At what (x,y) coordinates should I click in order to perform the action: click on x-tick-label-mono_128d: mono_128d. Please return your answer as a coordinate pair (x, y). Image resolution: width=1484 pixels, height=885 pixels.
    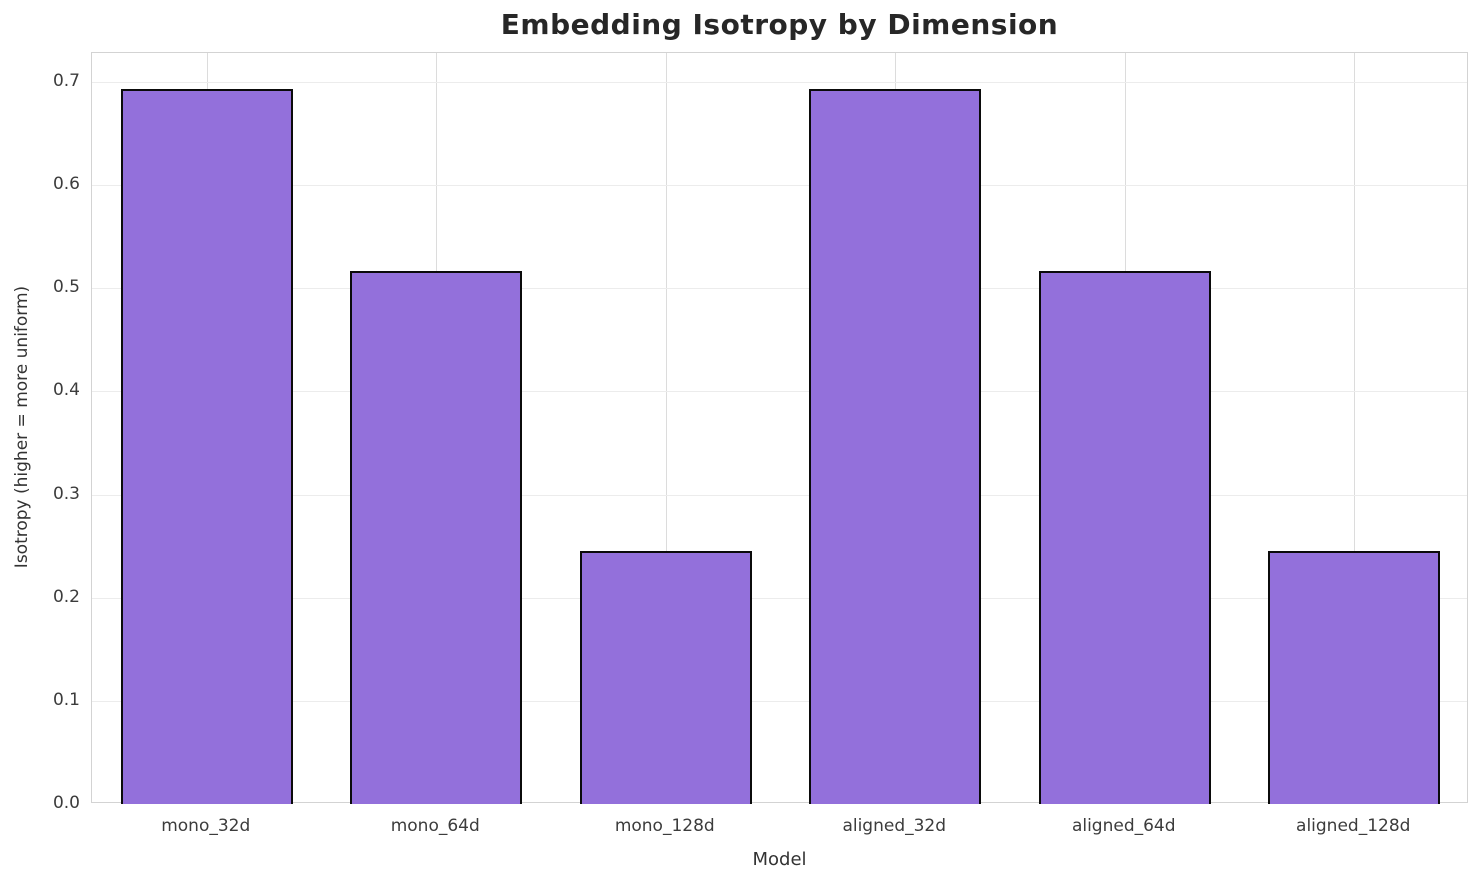
    Looking at the image, I should click on (664, 826).